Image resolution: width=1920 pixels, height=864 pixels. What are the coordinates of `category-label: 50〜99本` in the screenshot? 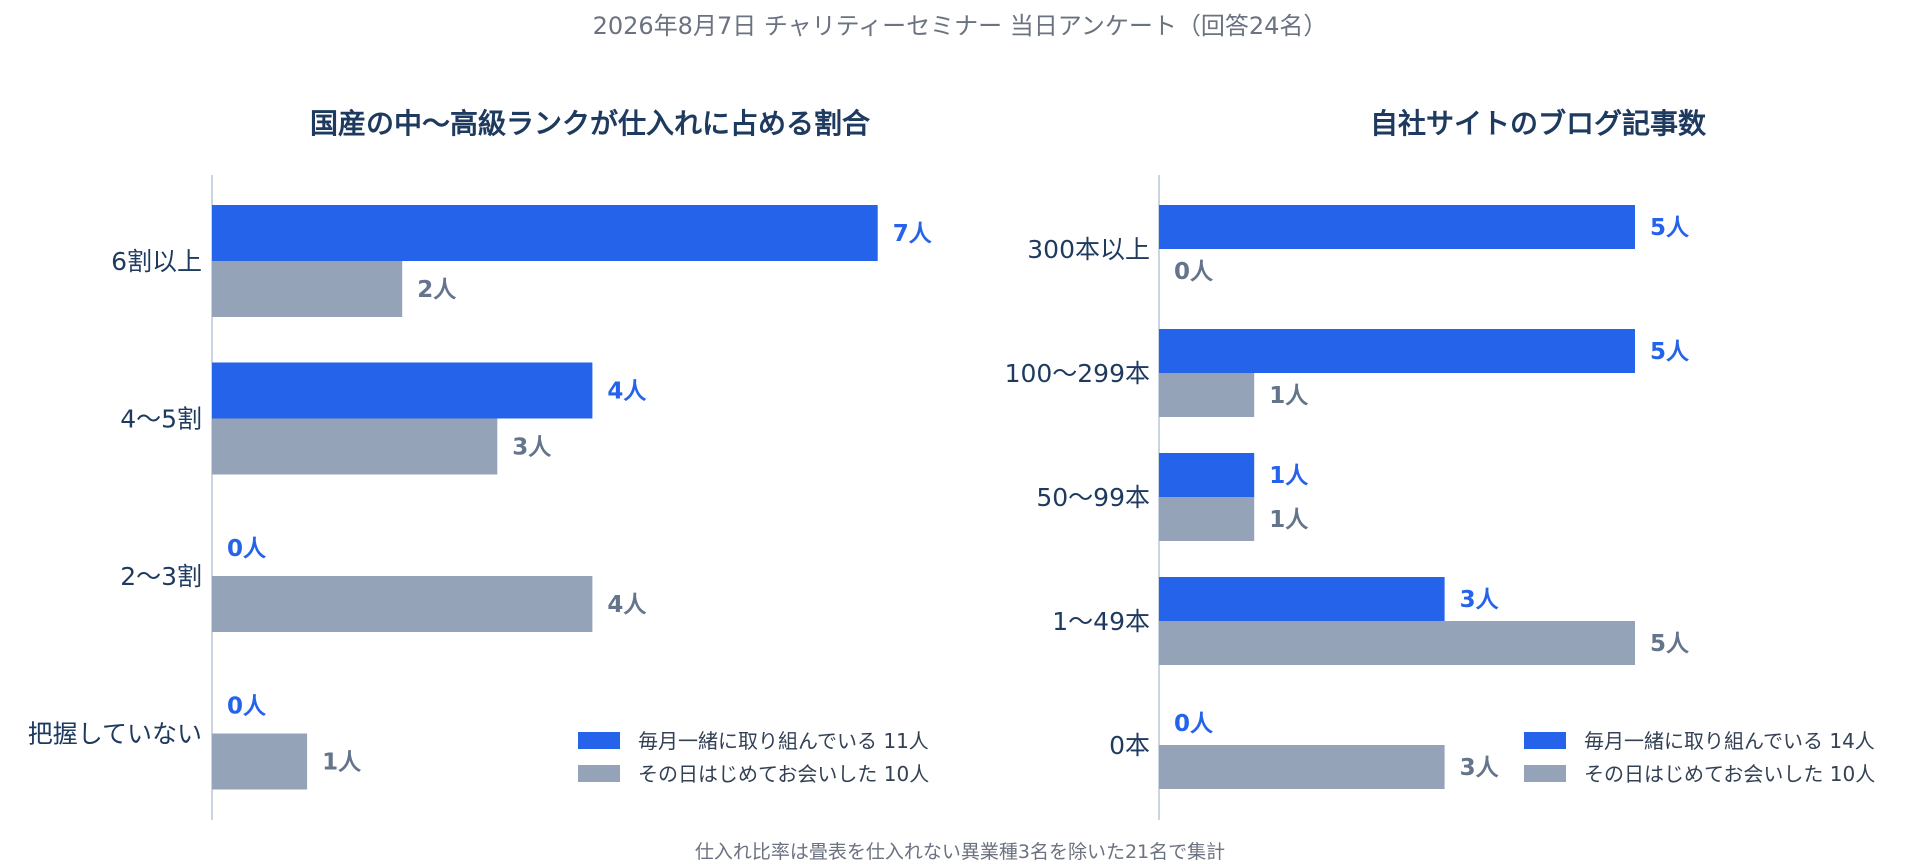 It's located at (1093, 497).